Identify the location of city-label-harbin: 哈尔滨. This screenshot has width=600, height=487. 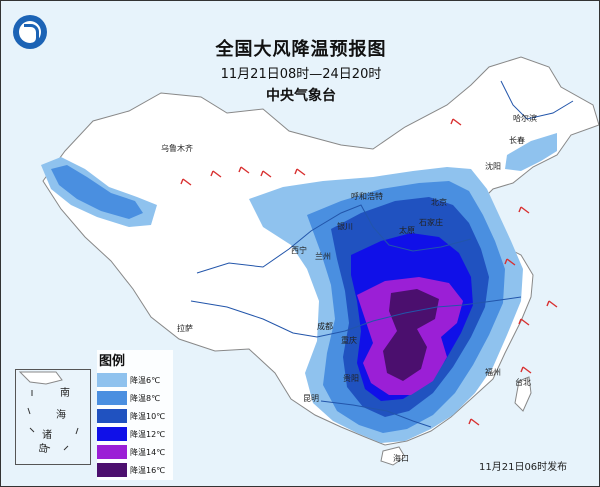
(525, 118).